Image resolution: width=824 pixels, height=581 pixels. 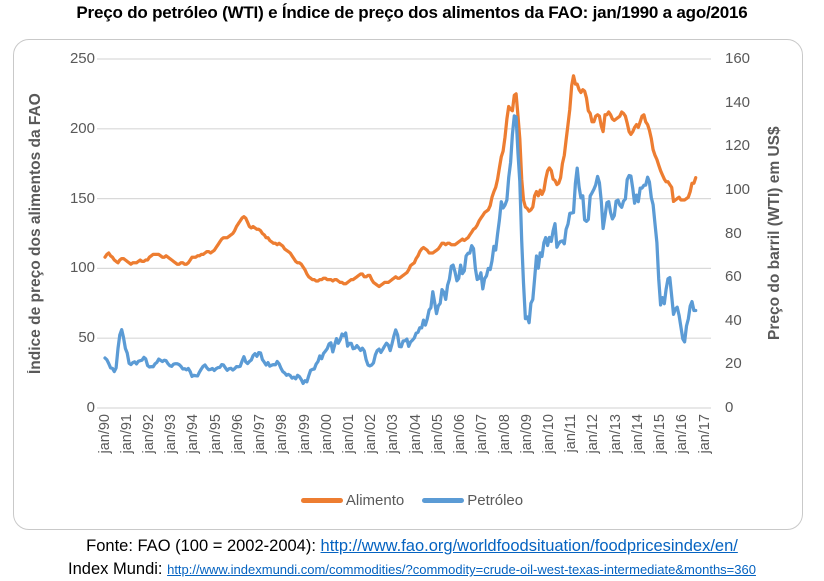 I want to click on x-axis-tick-label: jan/16, so click(x=682, y=434).